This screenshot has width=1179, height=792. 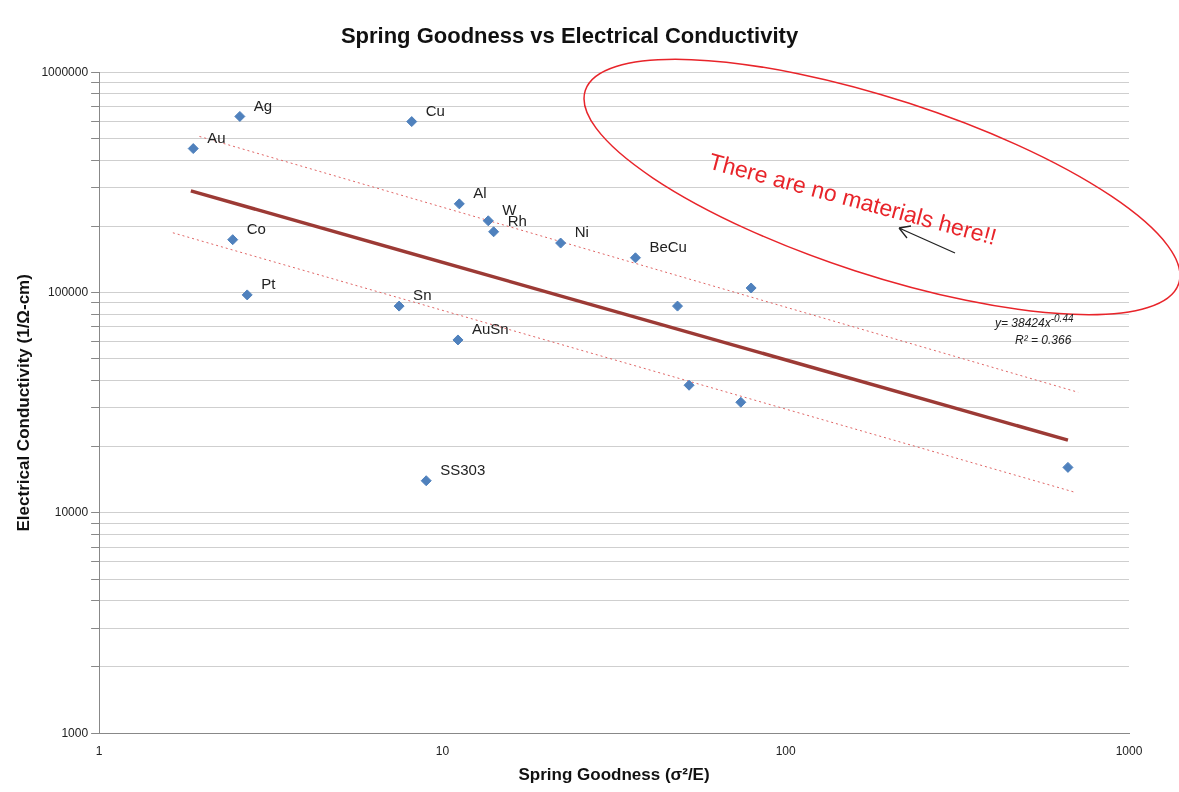 I want to click on annotation: y= 38424x$^{-0.44}$, so click(x=1034, y=321).